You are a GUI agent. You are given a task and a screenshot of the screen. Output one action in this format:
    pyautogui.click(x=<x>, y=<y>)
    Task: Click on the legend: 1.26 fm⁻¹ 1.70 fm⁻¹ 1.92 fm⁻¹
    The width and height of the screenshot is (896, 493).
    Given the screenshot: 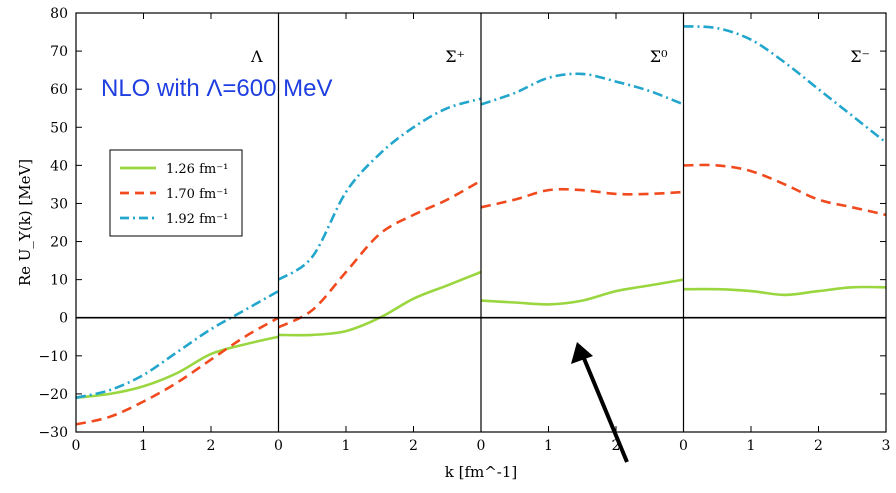 What is the action you would take?
    pyautogui.click(x=176, y=193)
    